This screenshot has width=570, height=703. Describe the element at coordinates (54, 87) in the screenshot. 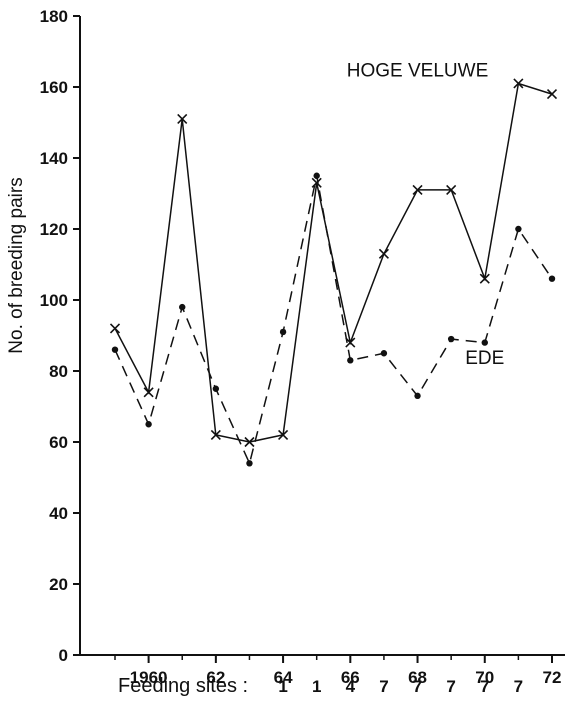

I see `y-tick-label: 160` at that location.